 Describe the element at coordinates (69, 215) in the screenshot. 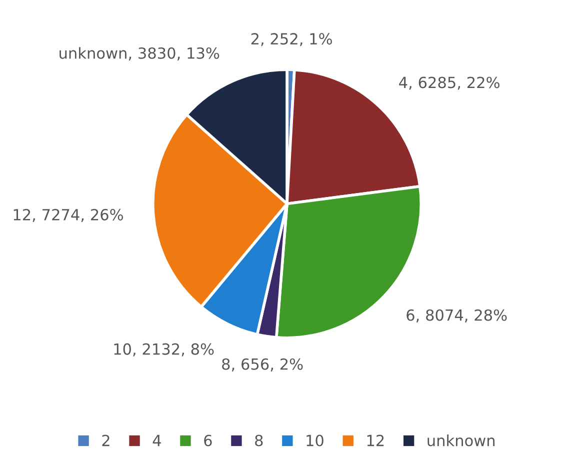

I see `data-label: 12, 7274, 26%` at that location.